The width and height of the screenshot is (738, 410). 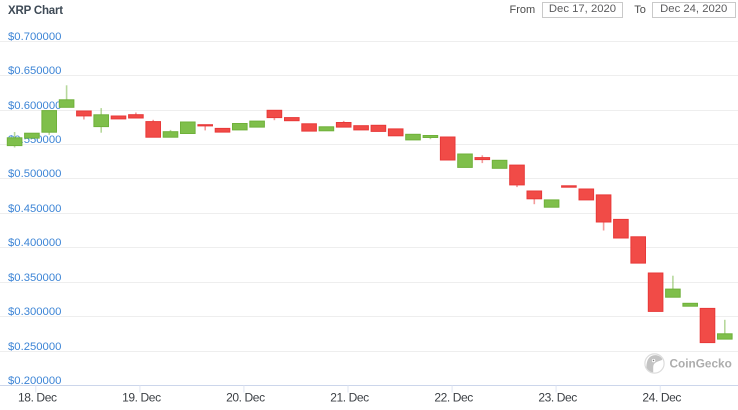 What do you see at coordinates (349, 398) in the screenshot?
I see `svg-text: 21. Dec` at bounding box center [349, 398].